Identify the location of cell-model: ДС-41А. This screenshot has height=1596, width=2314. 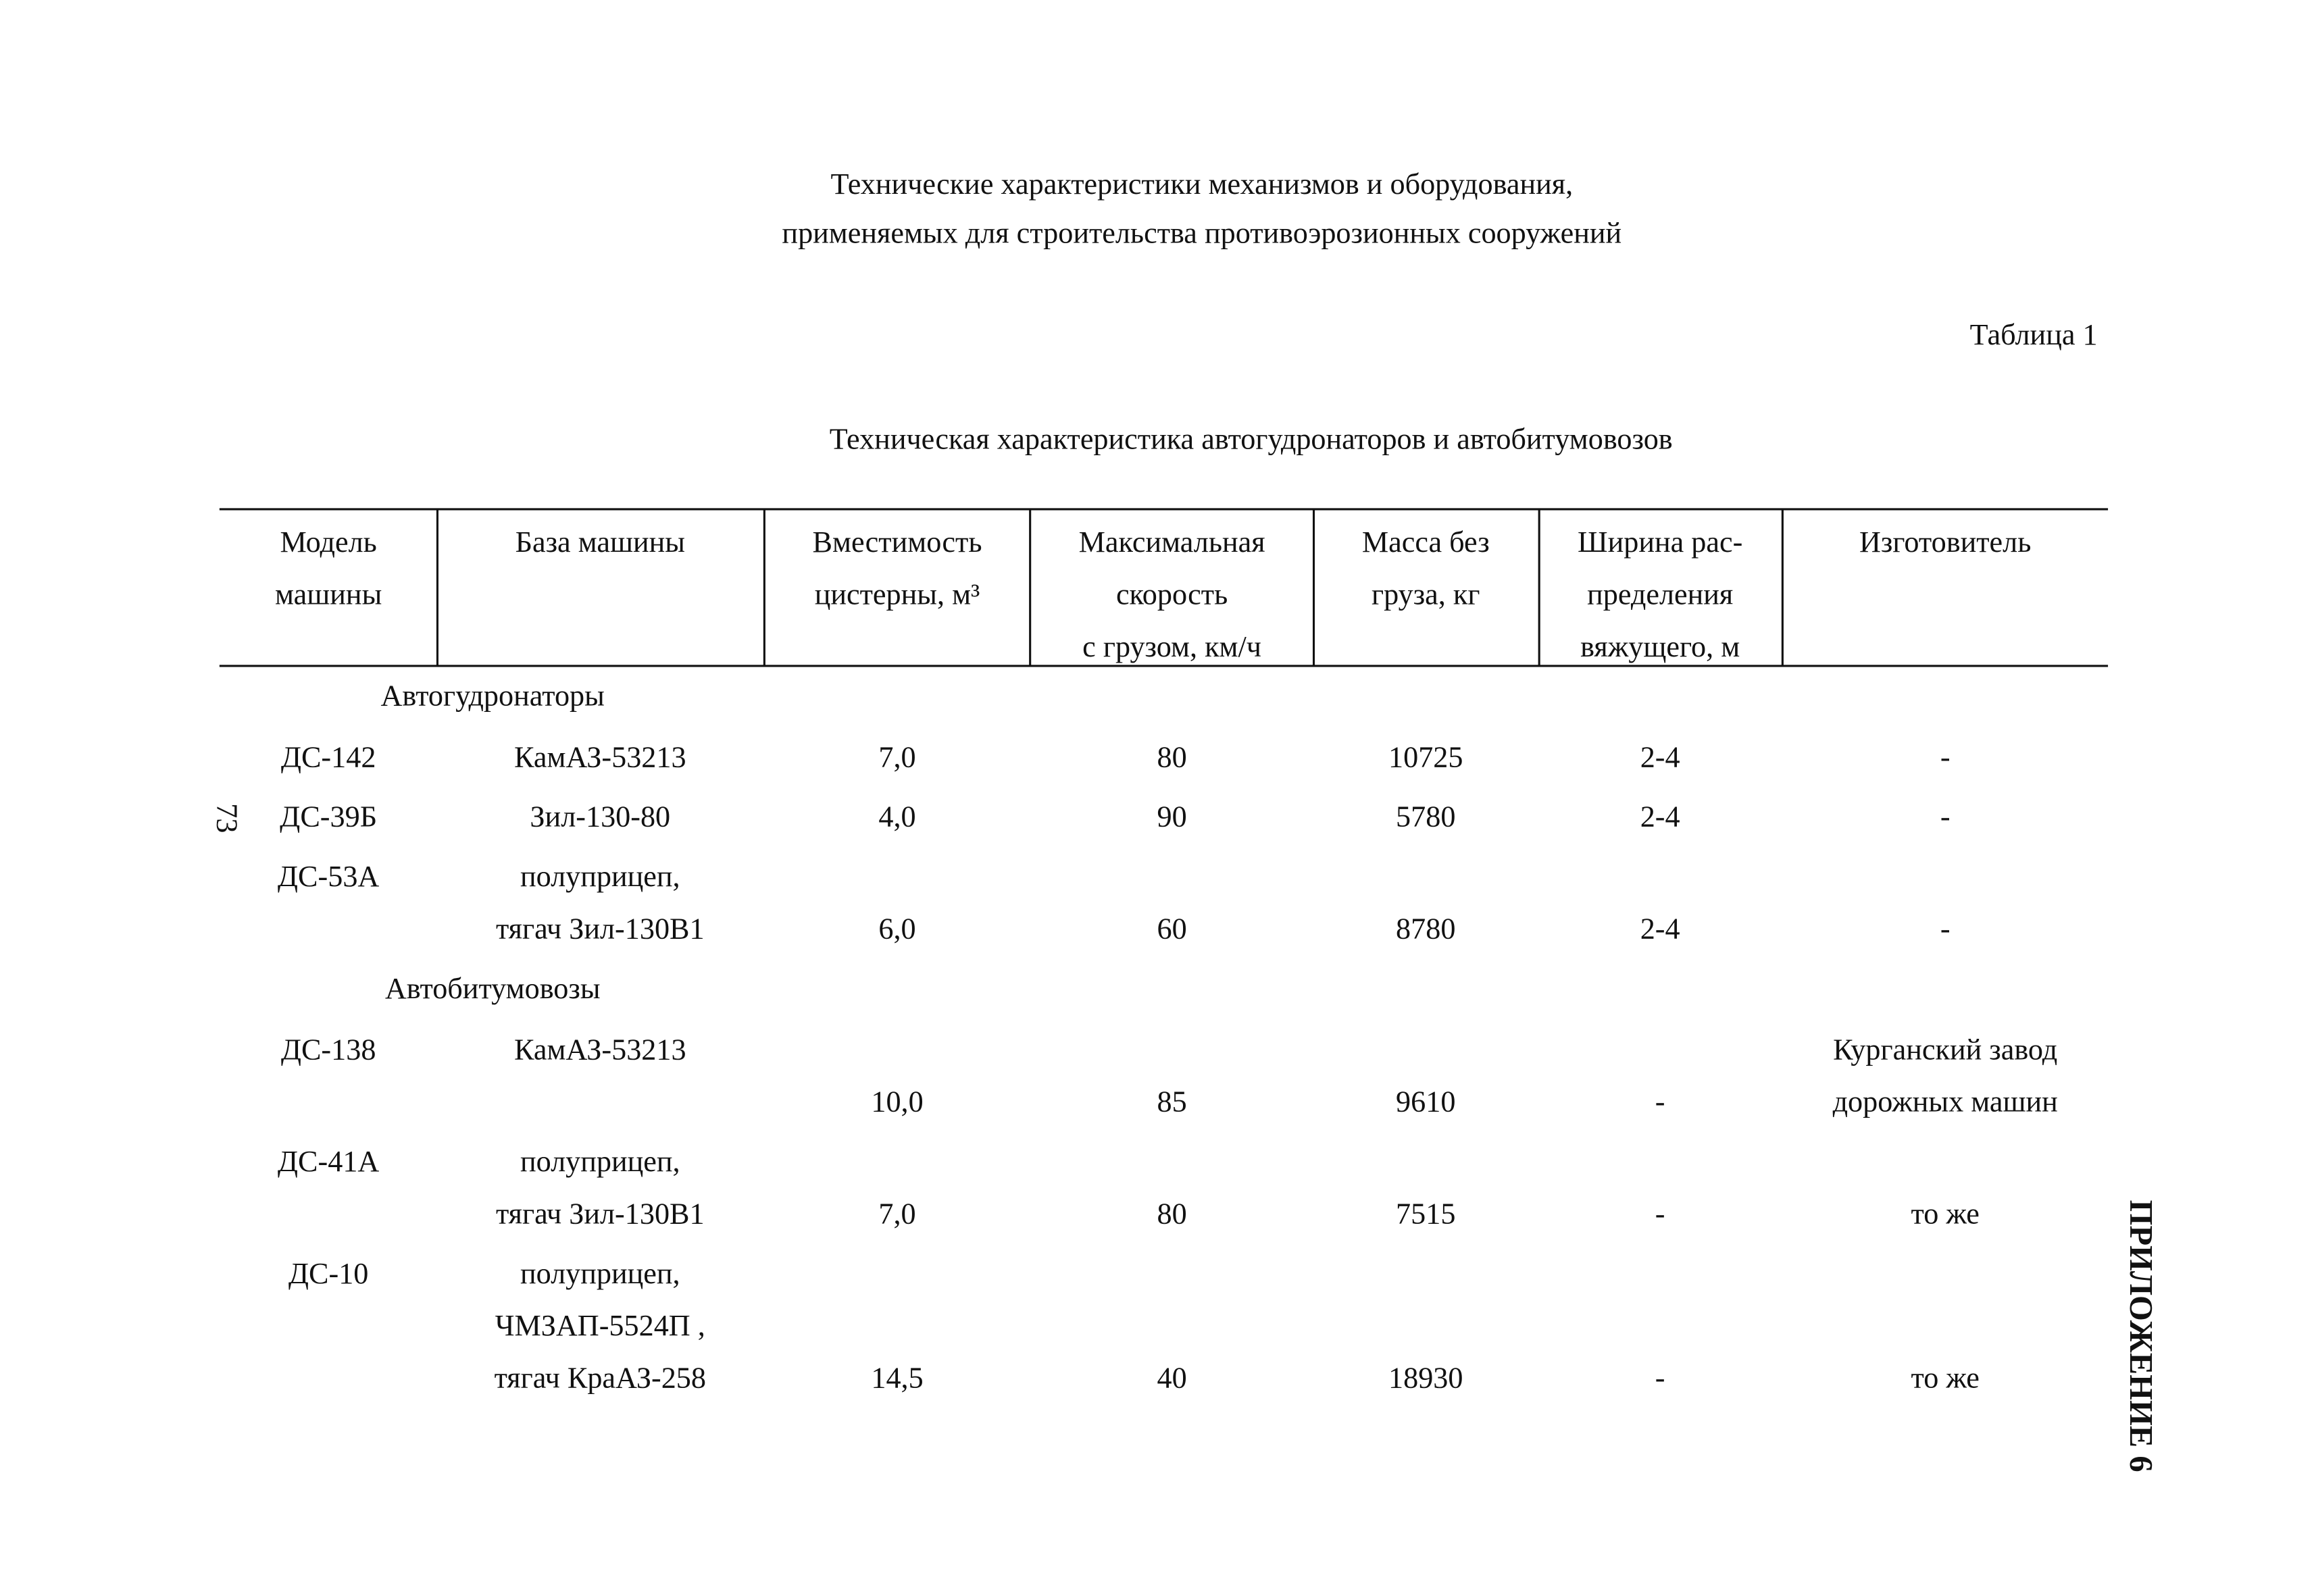
(329, 1161).